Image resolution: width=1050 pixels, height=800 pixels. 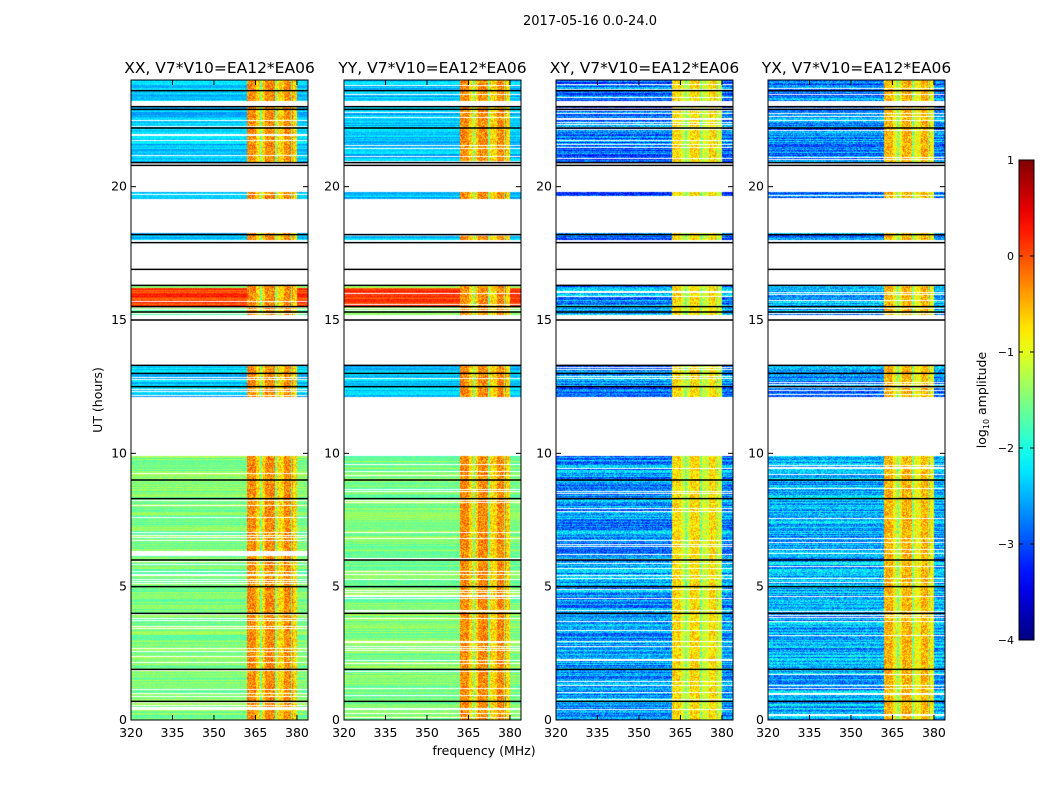 I want to click on panel-title: XY, V7*V10=EA12*EA06, so click(x=644, y=68).